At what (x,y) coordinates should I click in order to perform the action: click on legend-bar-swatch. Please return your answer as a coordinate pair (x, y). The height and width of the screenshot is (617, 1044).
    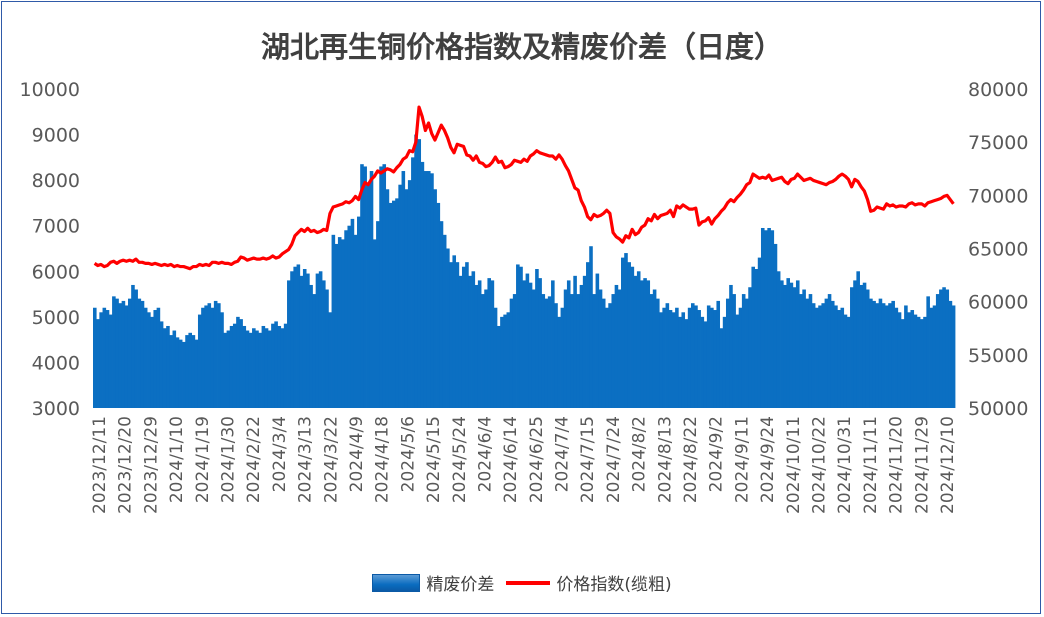
    Looking at the image, I should click on (396, 582).